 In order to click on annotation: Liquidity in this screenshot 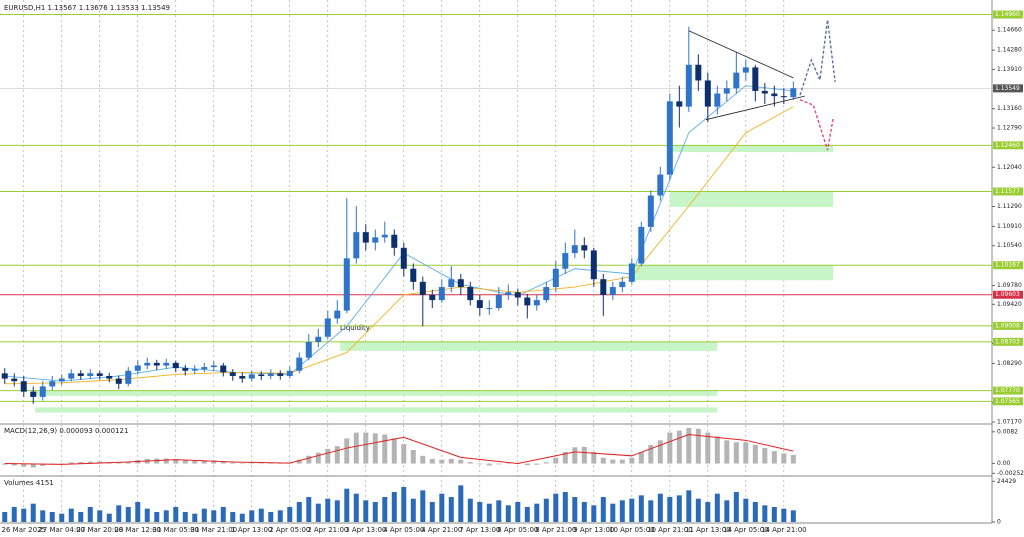, I will do `click(355, 328)`.